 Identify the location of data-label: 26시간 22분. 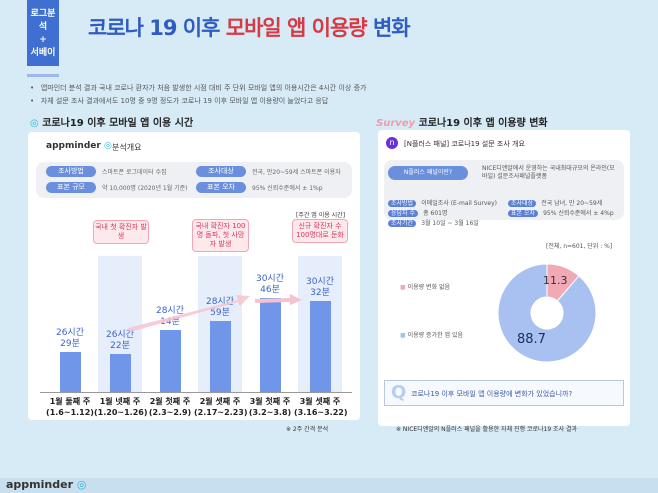
(120, 341).